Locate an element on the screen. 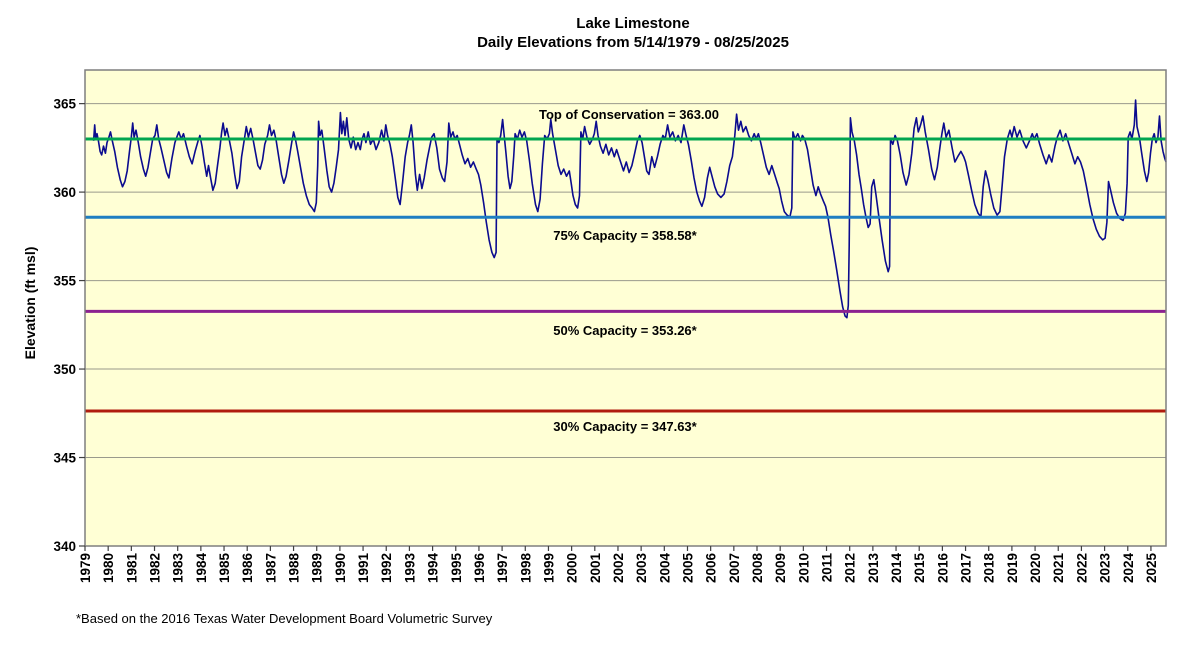 This screenshot has width=1200, height=648. page-title: Lake Limestone is located at coordinates (633, 23).